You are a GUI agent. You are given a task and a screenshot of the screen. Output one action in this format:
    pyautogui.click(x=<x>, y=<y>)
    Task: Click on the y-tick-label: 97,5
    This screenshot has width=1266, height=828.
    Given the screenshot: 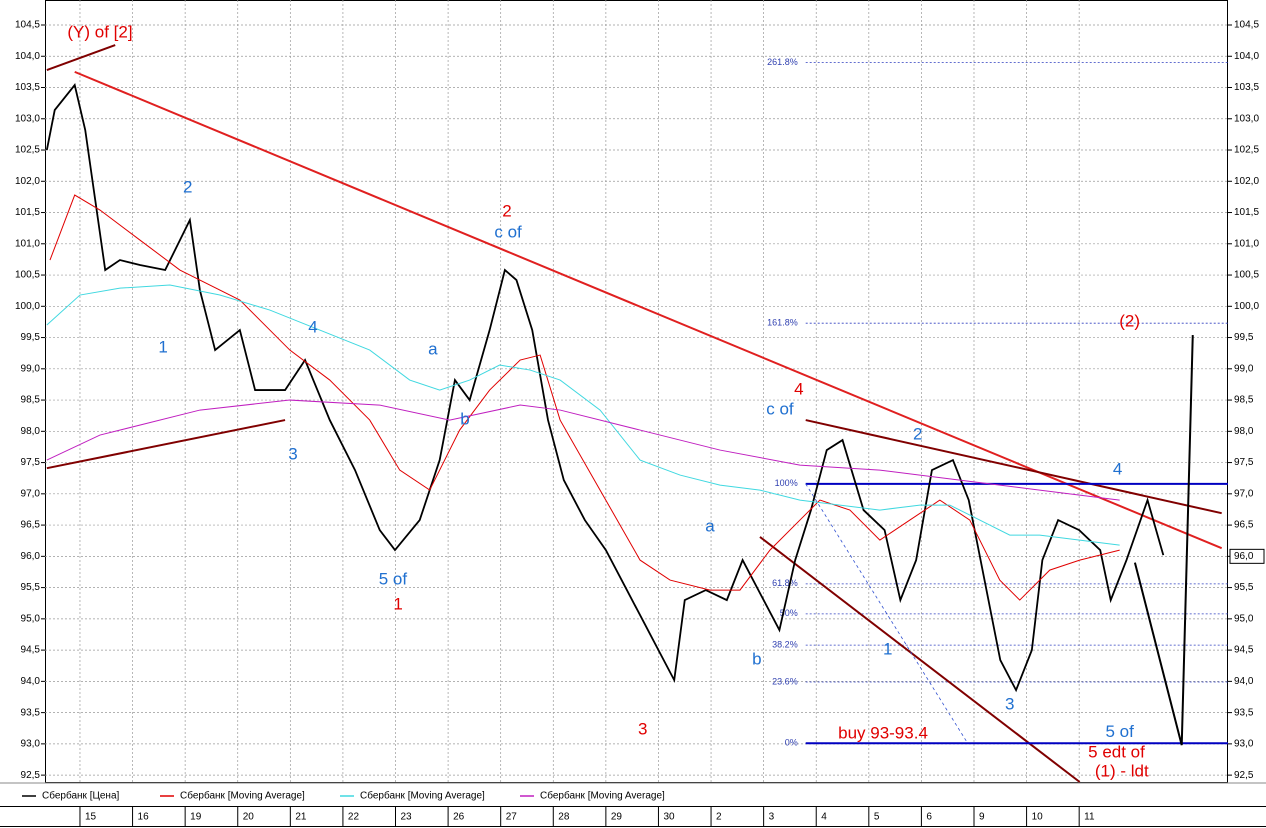 What is the action you would take?
    pyautogui.click(x=31, y=462)
    